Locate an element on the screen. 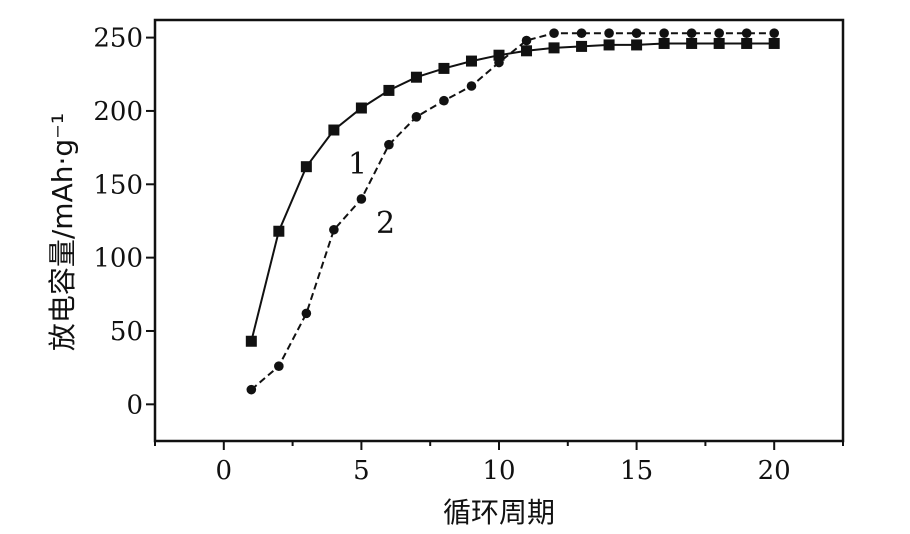 This screenshot has height=534, width=910. x-tick-label-15: 15 is located at coordinates (636, 471).